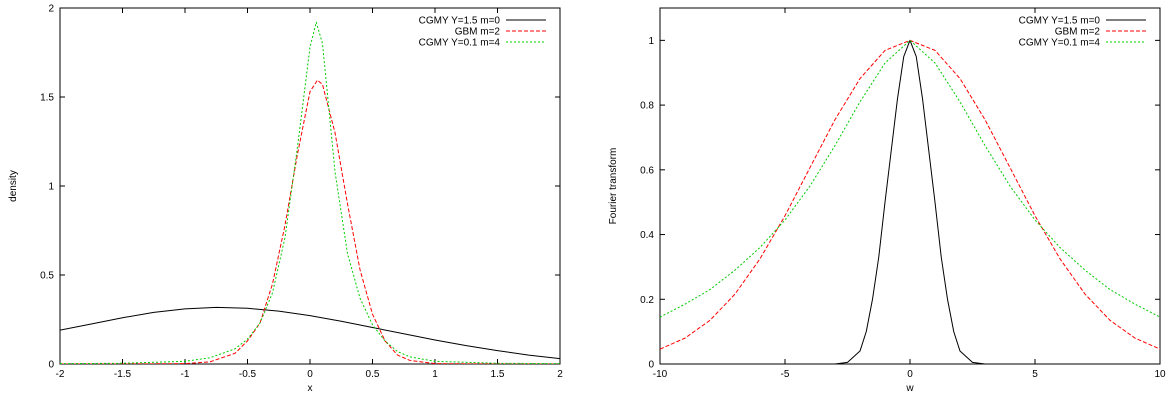 This screenshot has height=398, width=1172. What do you see at coordinates (647, 106) in the screenshot?
I see `y-tick-label: 0.8` at bounding box center [647, 106].